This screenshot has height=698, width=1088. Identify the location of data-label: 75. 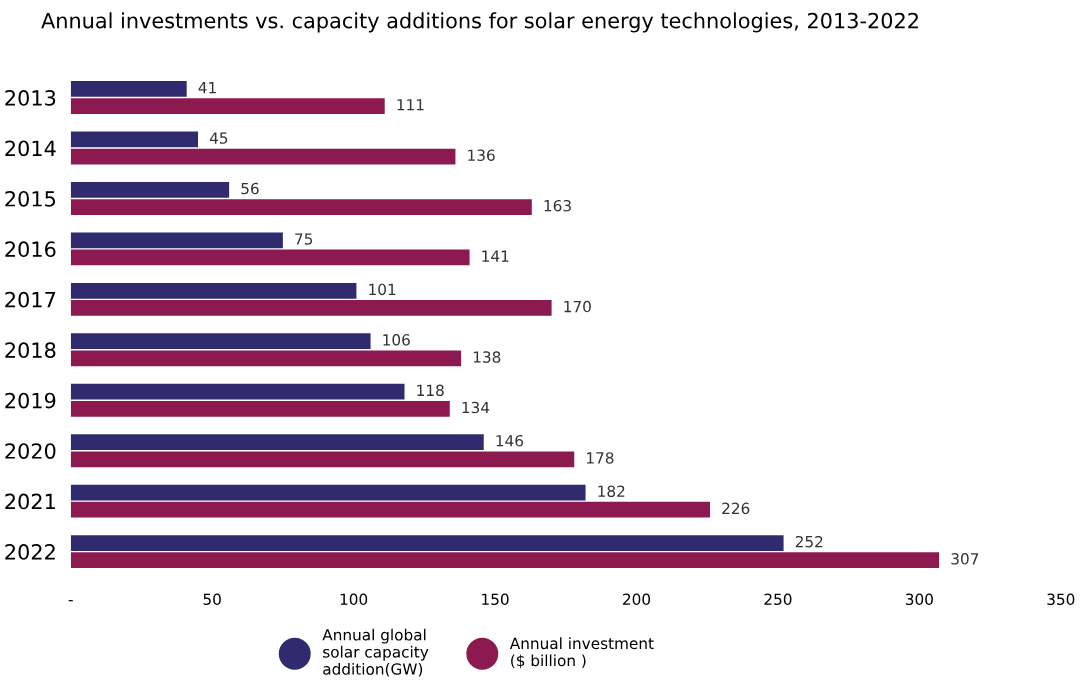
(304, 239).